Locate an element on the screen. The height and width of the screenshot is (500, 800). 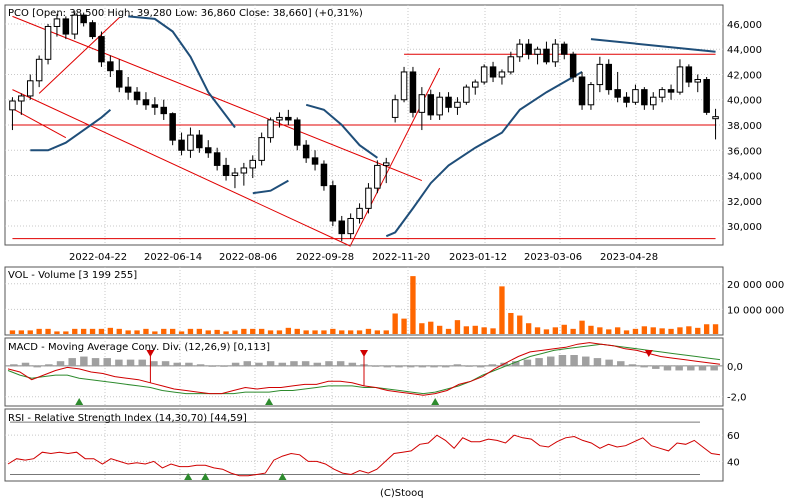
price-x-tick-label: 2022-06-14 is located at coordinates (173, 257).